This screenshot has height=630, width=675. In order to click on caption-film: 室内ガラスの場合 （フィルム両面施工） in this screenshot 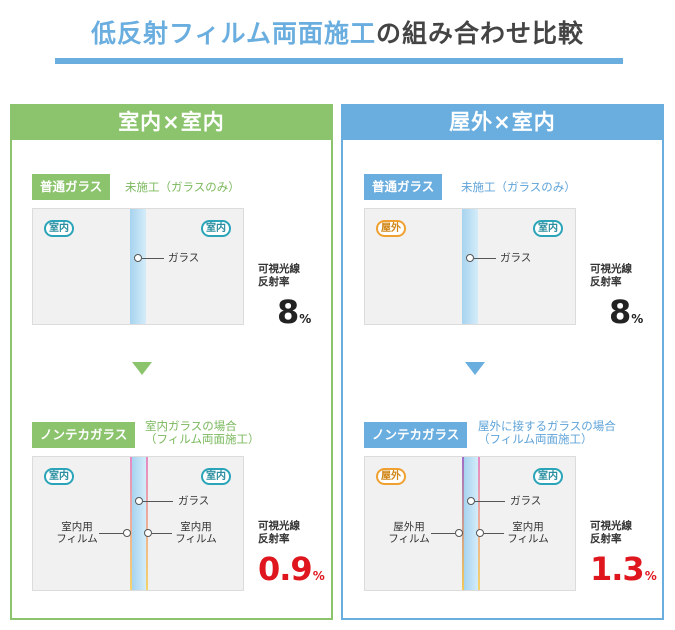, I will do `click(202, 433)`.